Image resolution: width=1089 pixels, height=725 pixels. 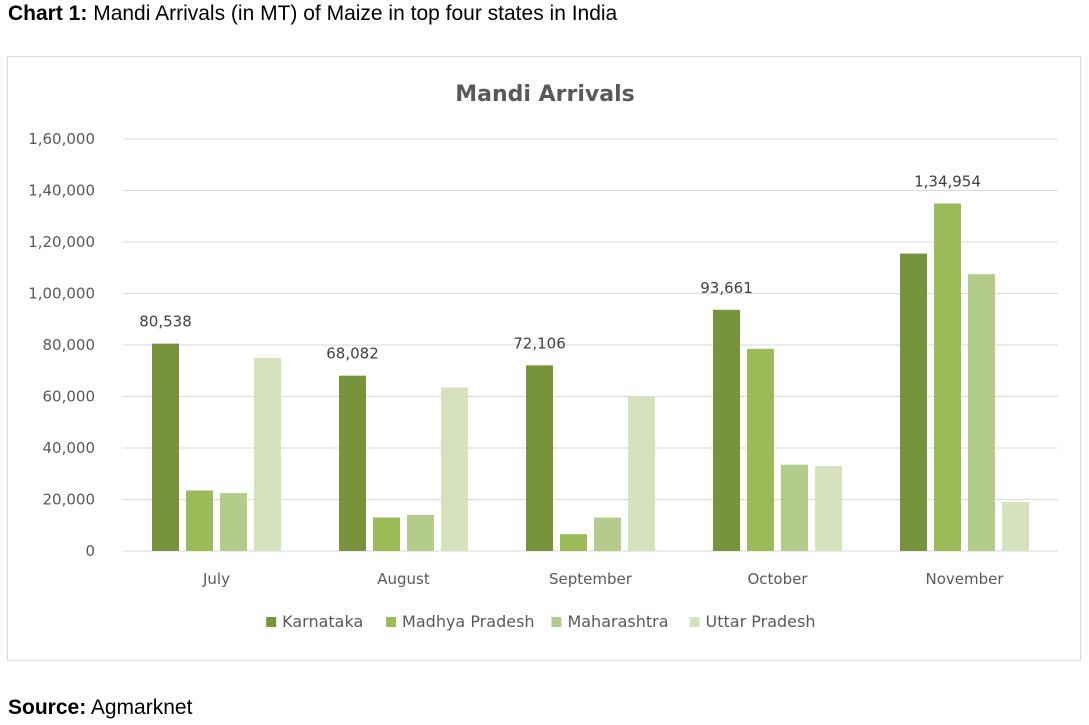 What do you see at coordinates (777, 579) in the screenshot?
I see `x-tick-label: October` at bounding box center [777, 579].